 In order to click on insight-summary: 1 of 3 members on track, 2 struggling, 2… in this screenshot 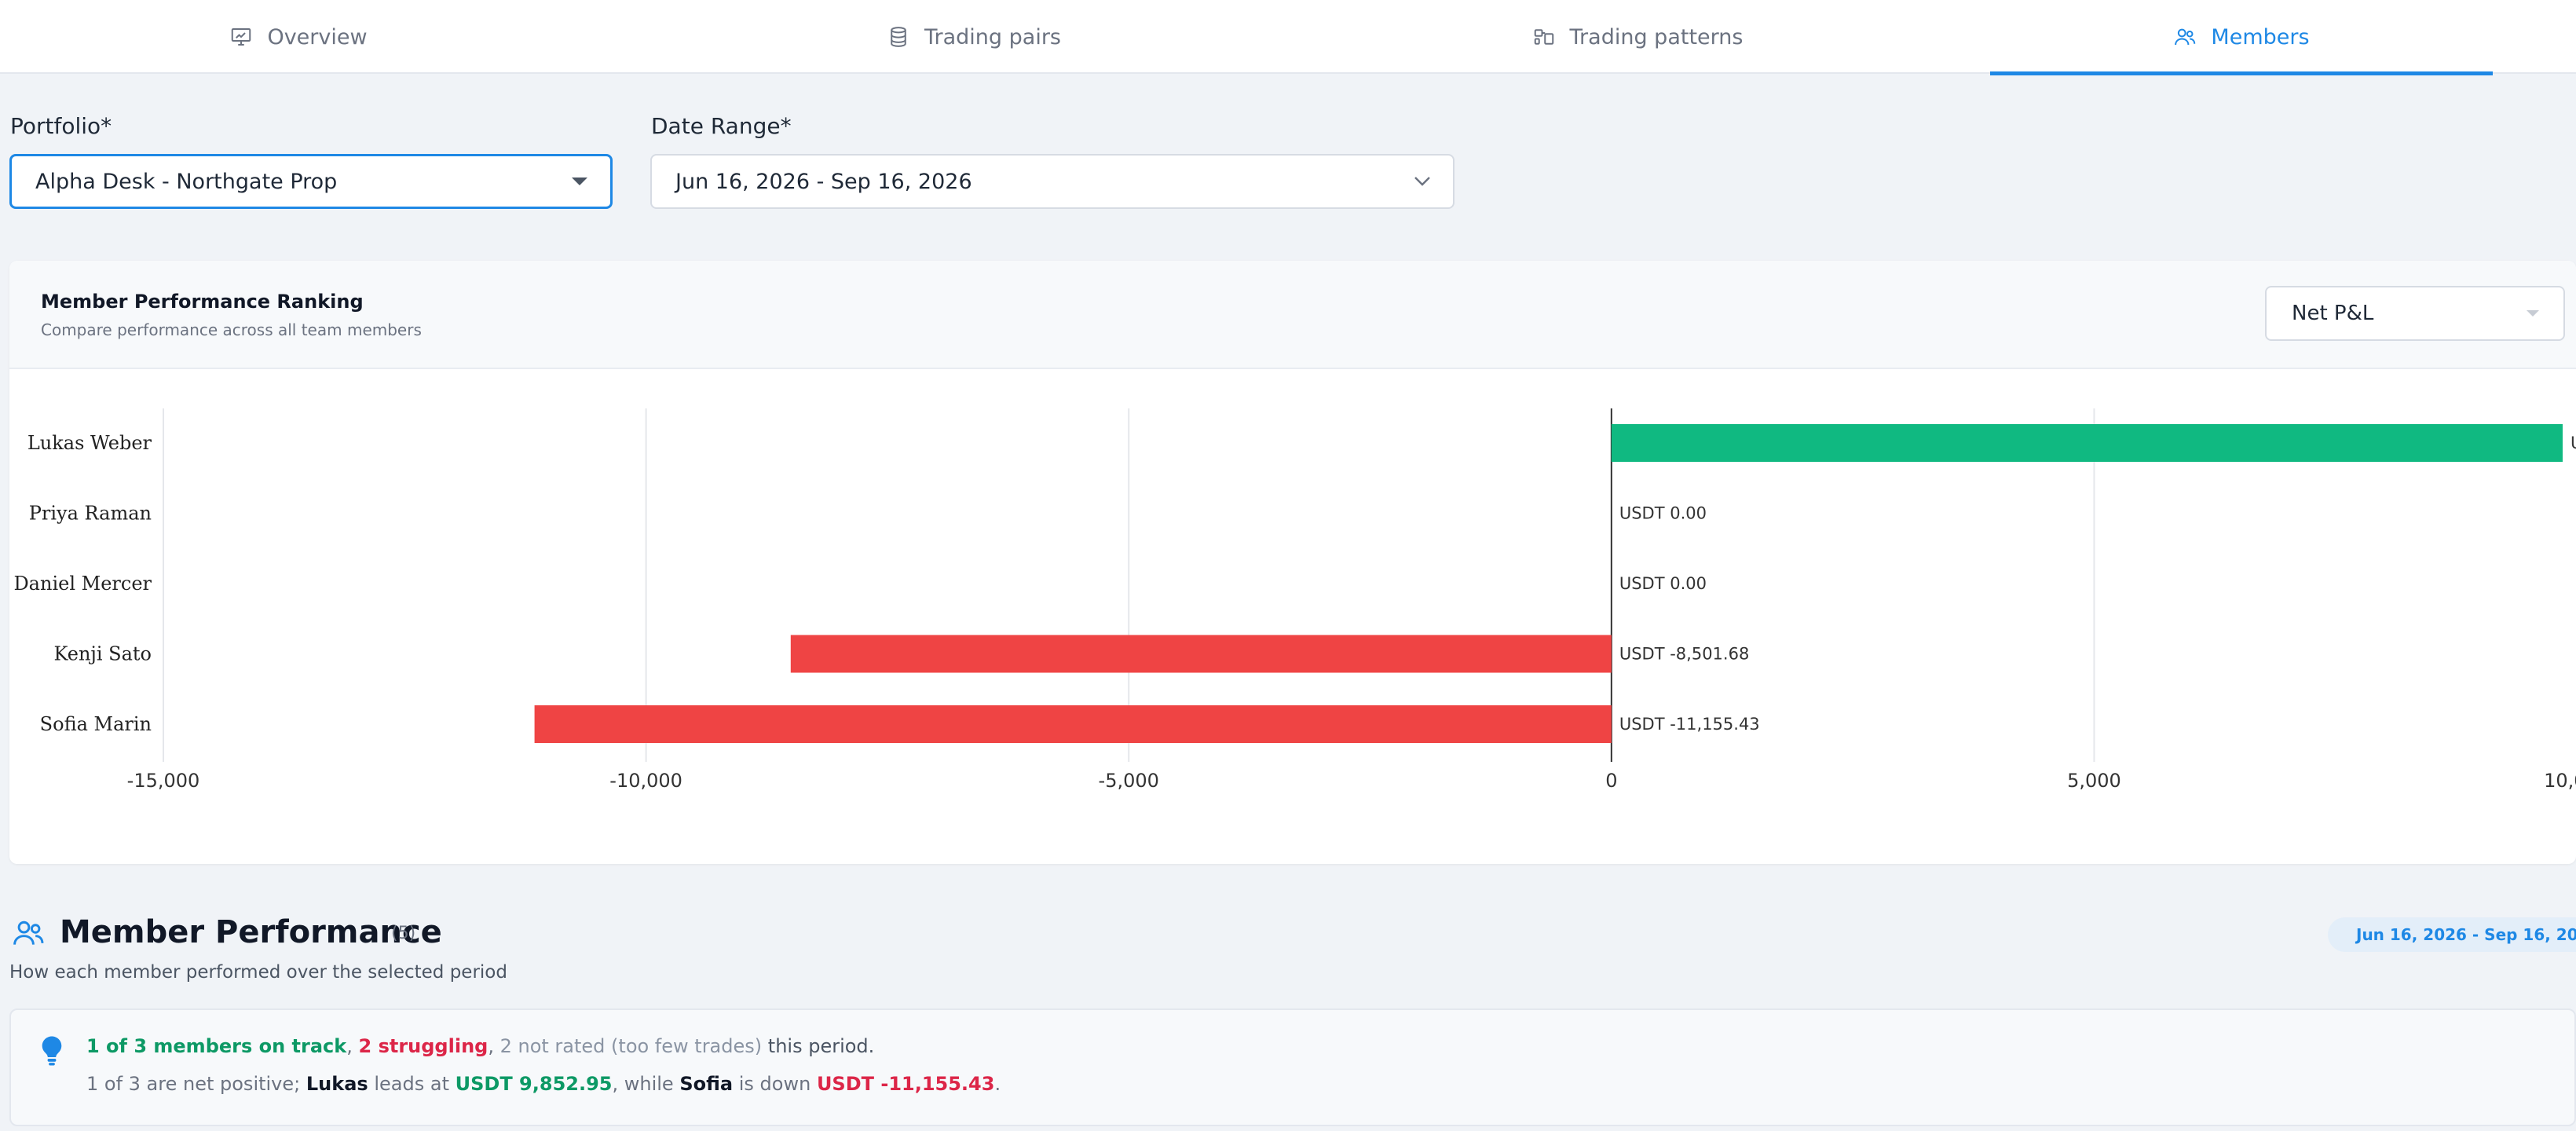, I will do `click(481, 1046)`.